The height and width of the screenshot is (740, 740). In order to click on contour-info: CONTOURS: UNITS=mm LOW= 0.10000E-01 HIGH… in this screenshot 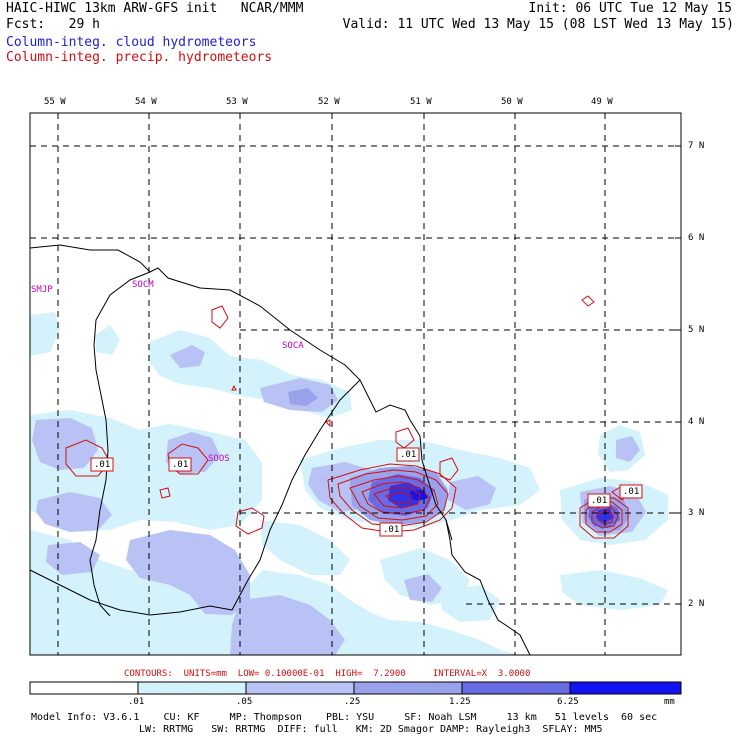, I will do `click(327, 674)`.